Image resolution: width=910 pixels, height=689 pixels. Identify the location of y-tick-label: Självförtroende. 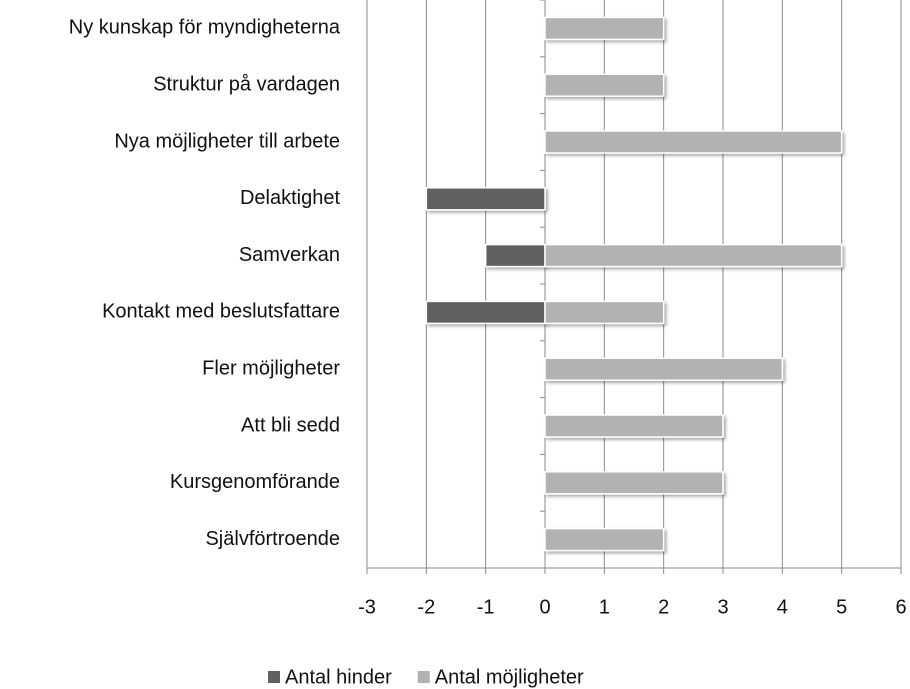
(272, 539).